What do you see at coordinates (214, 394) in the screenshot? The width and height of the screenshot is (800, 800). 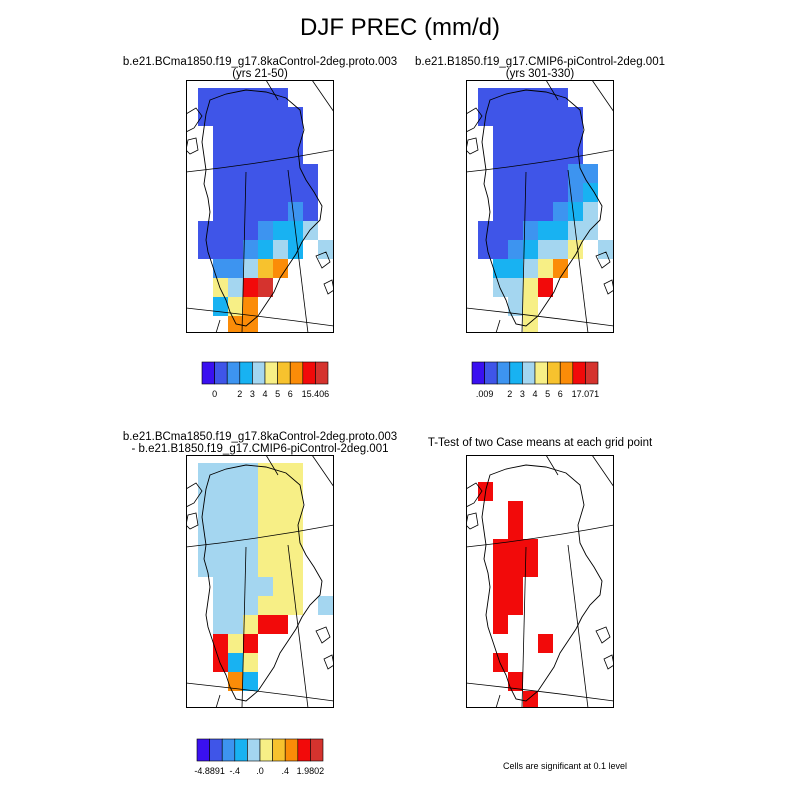 I see `colorbar-label-0: 0` at bounding box center [214, 394].